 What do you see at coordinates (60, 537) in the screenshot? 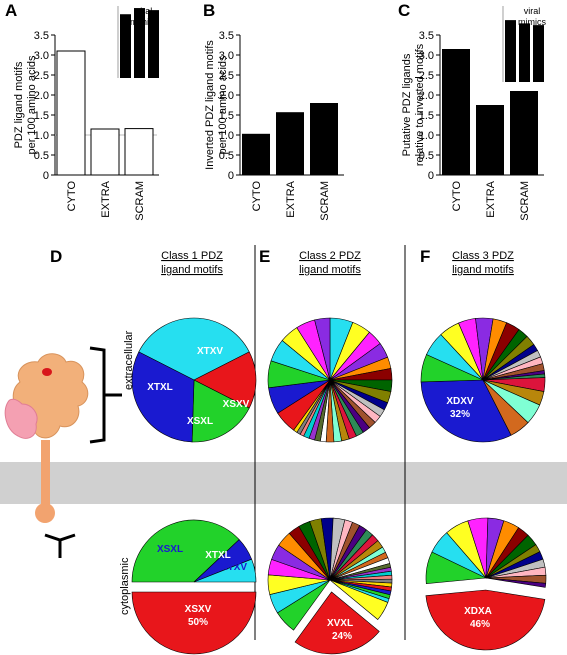
I see `cytoplasmic-bracket` at bounding box center [60, 537].